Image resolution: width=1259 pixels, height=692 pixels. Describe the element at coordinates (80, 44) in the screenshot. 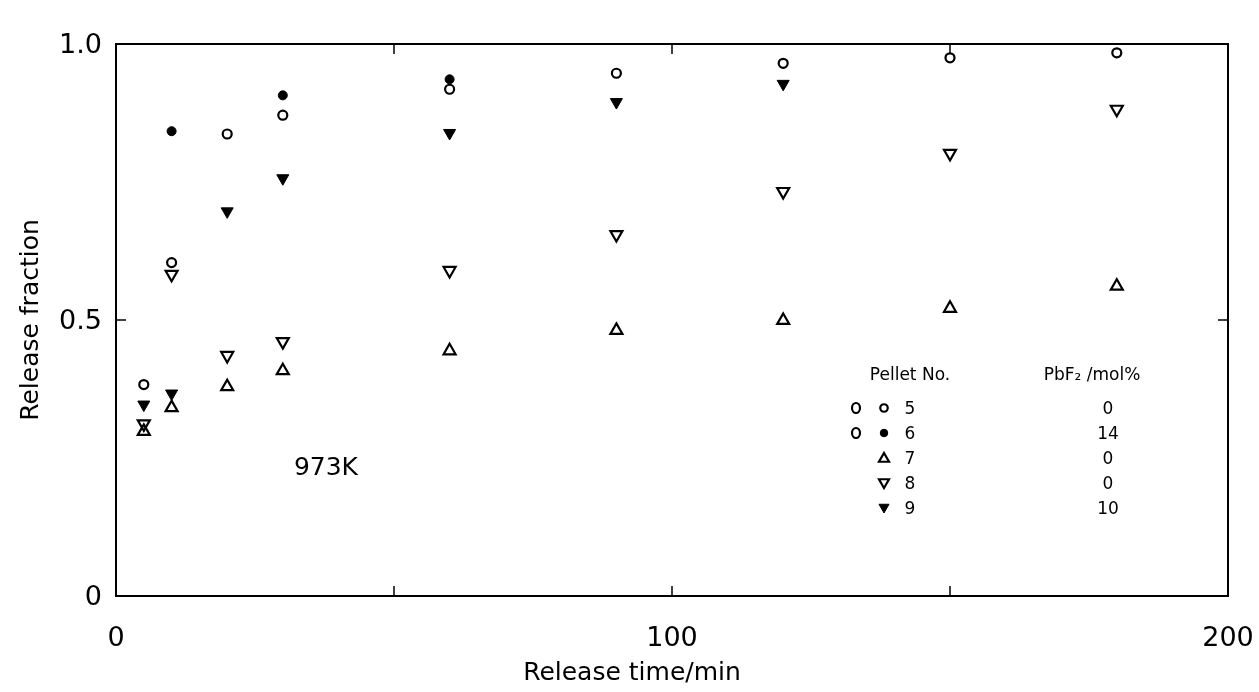

I see `y-tick-label: 1.0` at that location.